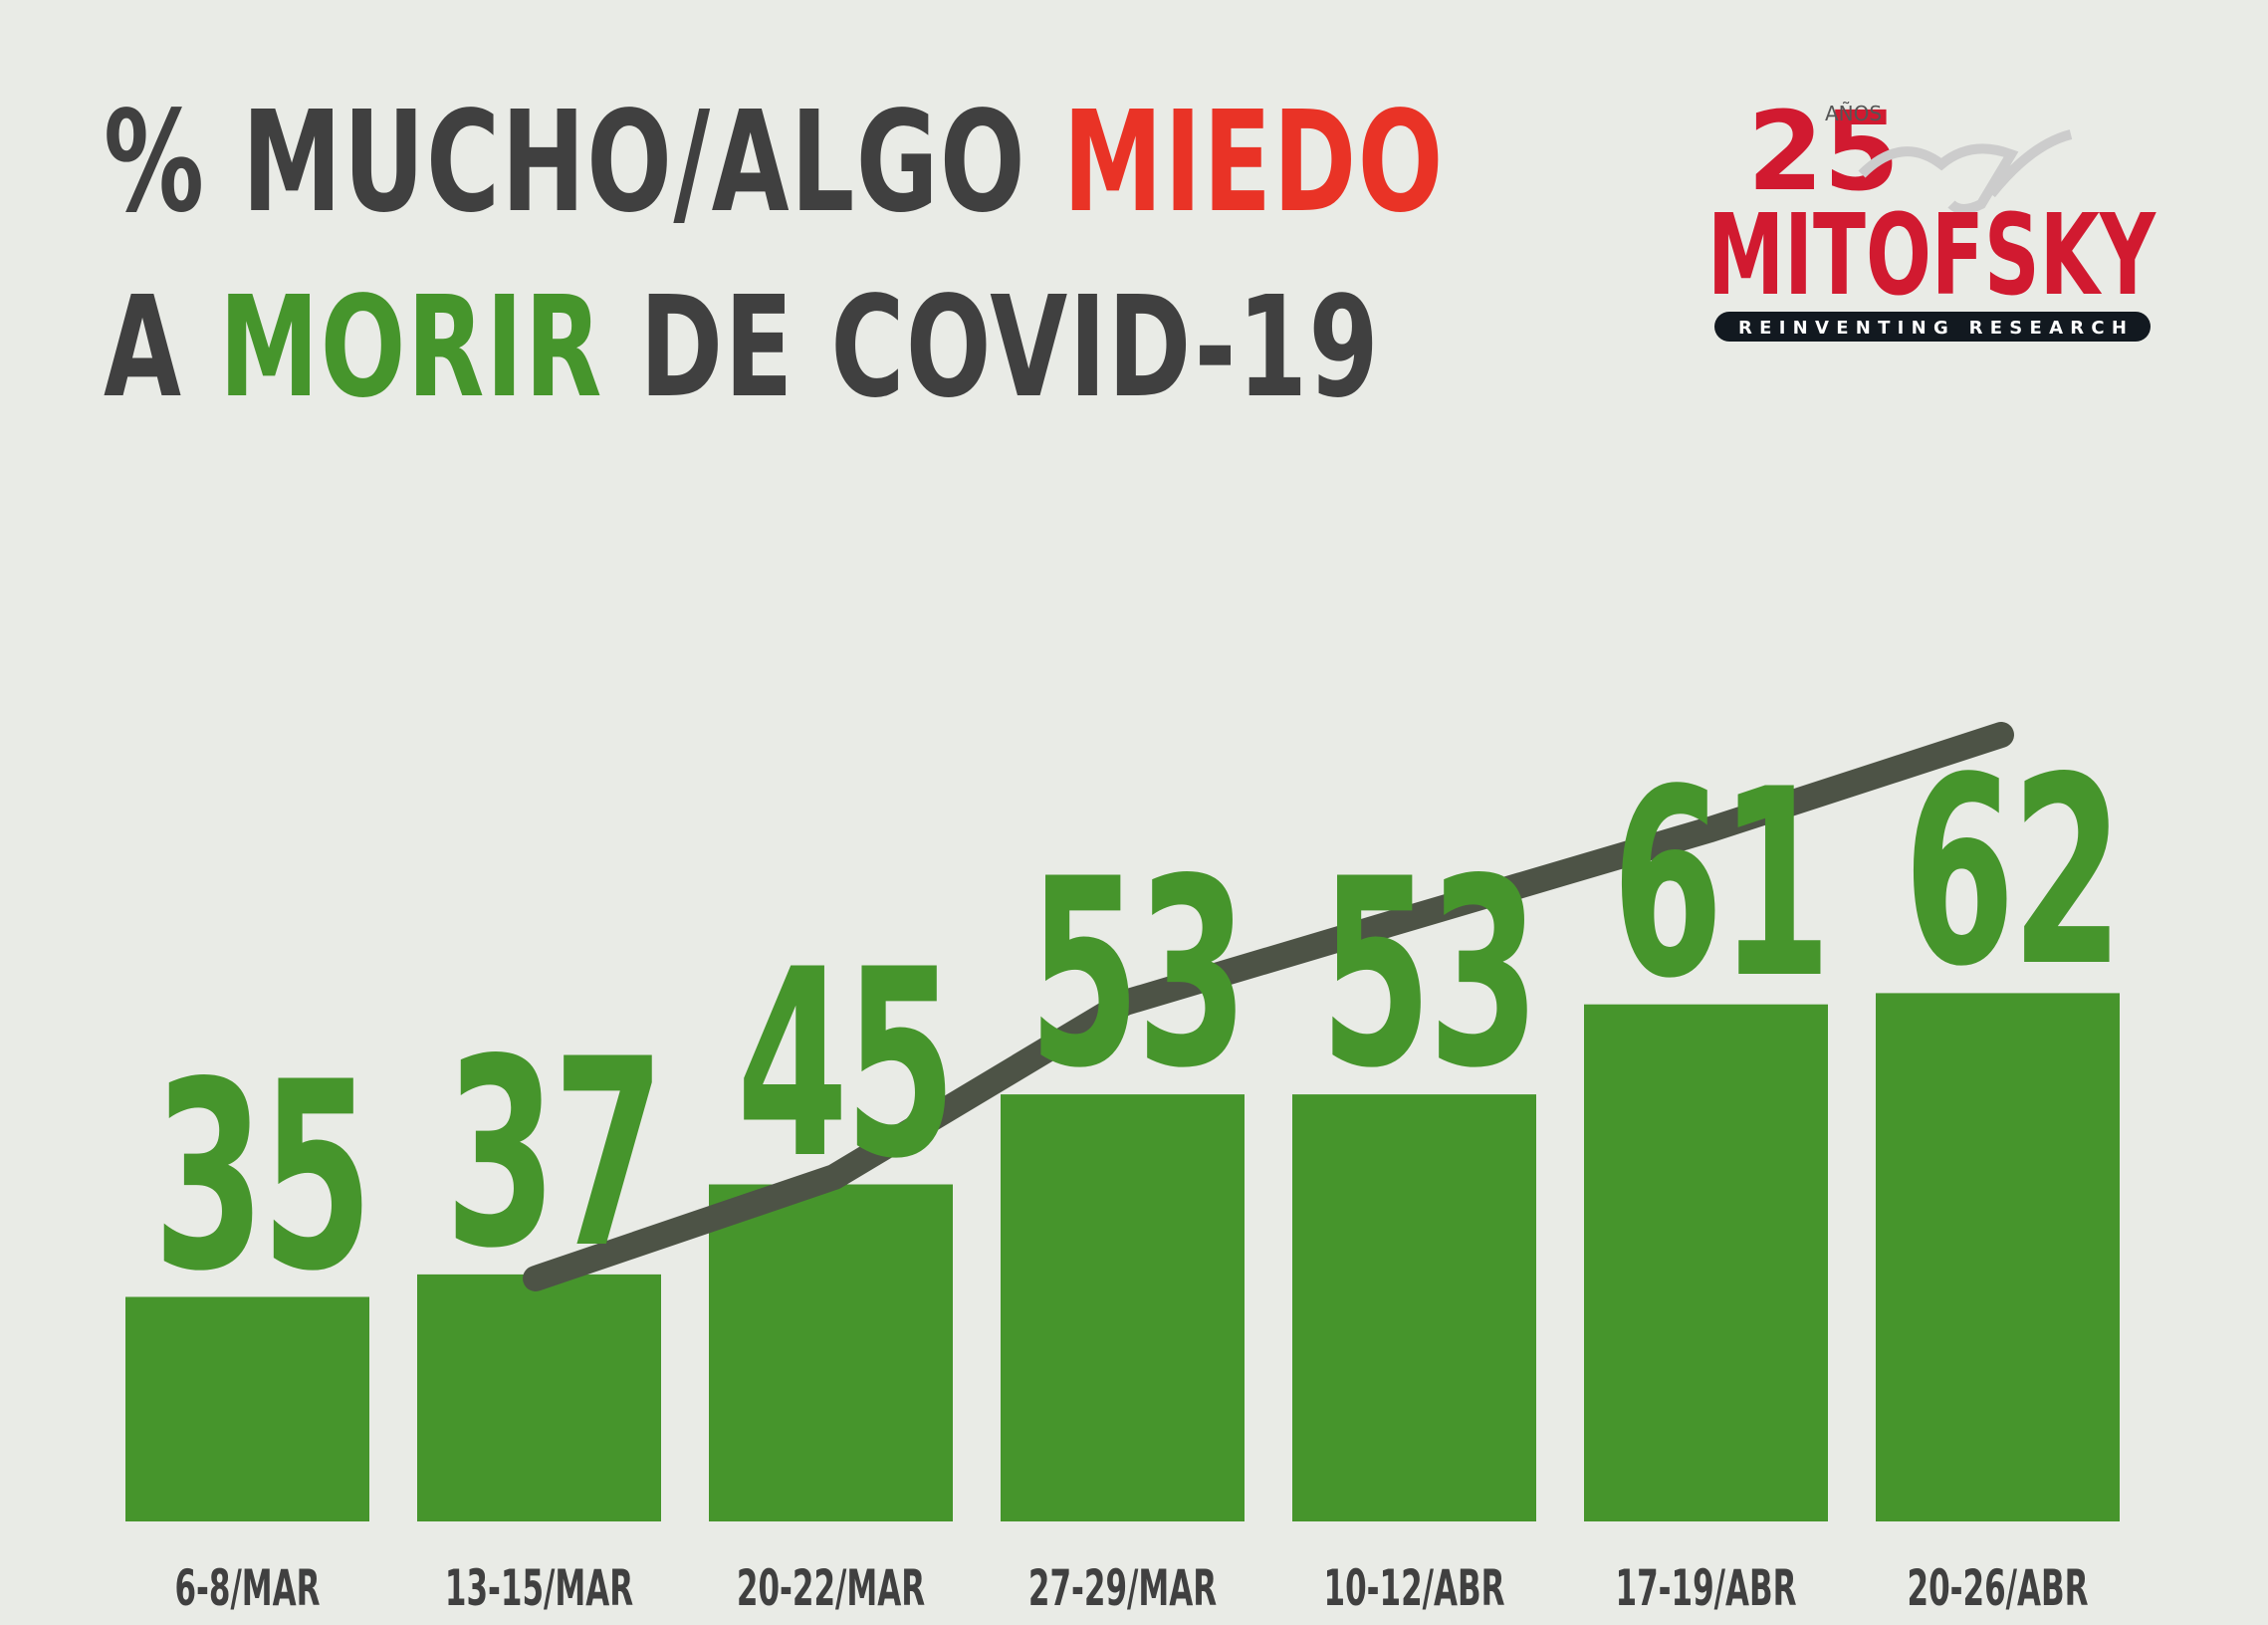 Image resolution: width=2268 pixels, height=1625 pixels. I want to click on bar-20-22/MAR, so click(831, 1352).